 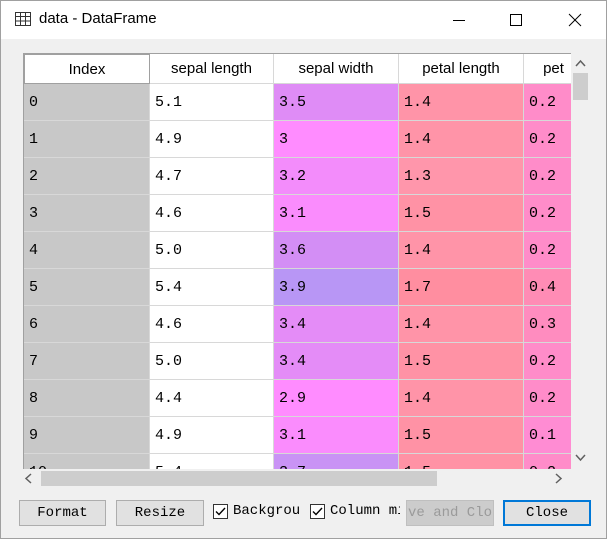 What do you see at coordinates (336, 176) in the screenshot?
I see `table-cell: 3.2` at bounding box center [336, 176].